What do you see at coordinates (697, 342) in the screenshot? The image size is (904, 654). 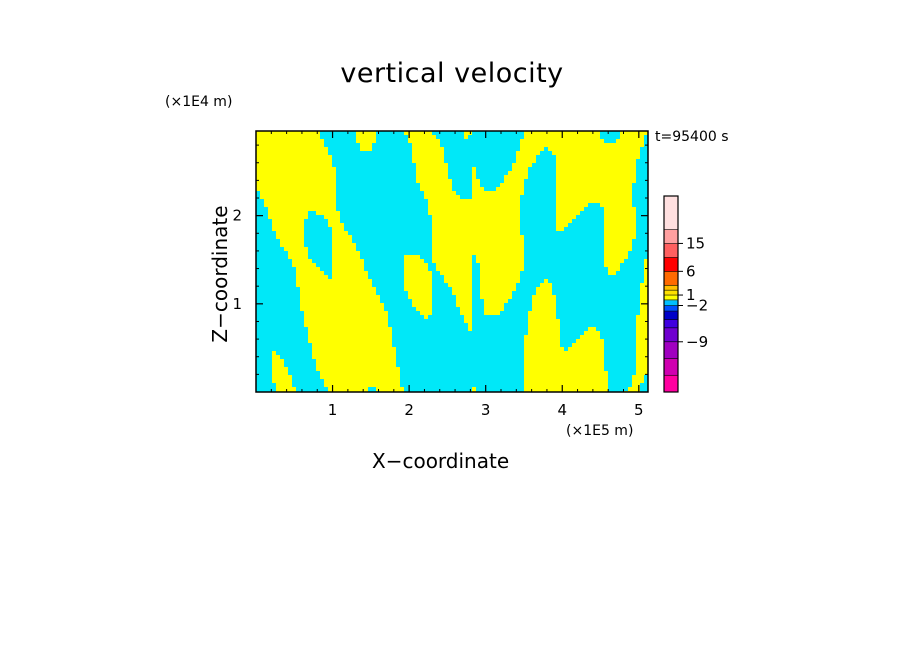 I see `colorbar-label: −9` at bounding box center [697, 342].